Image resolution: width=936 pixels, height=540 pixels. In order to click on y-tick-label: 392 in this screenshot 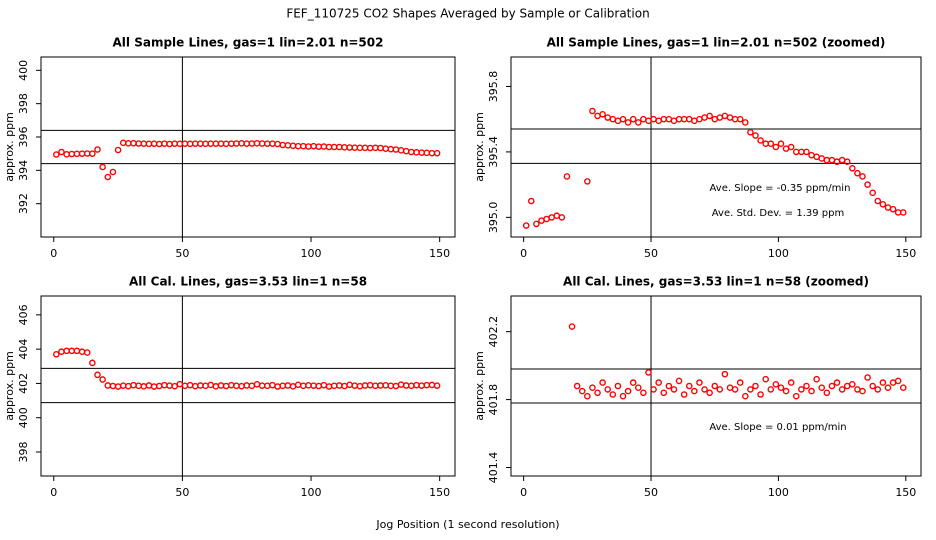, I will do `click(23, 203)`.